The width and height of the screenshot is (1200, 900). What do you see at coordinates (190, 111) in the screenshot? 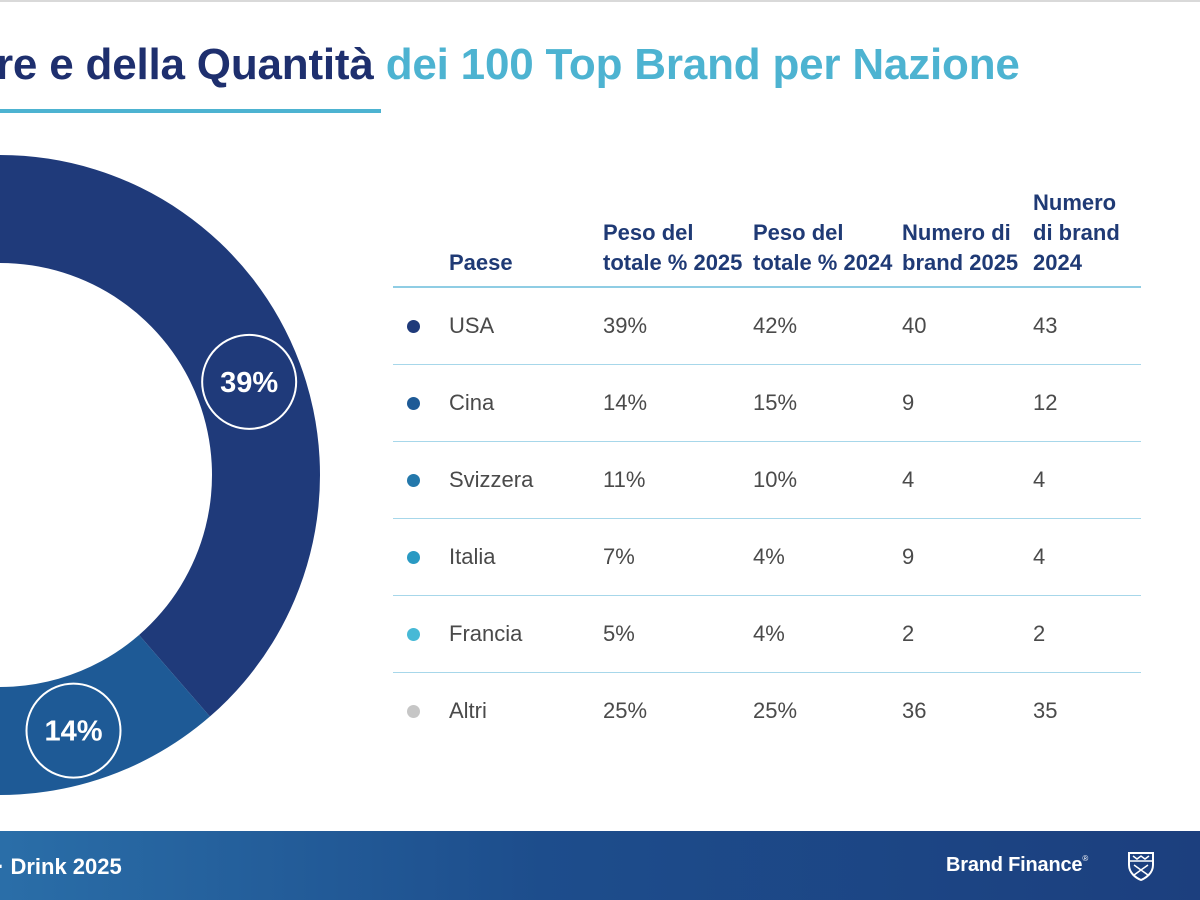
I see `title-underline` at bounding box center [190, 111].